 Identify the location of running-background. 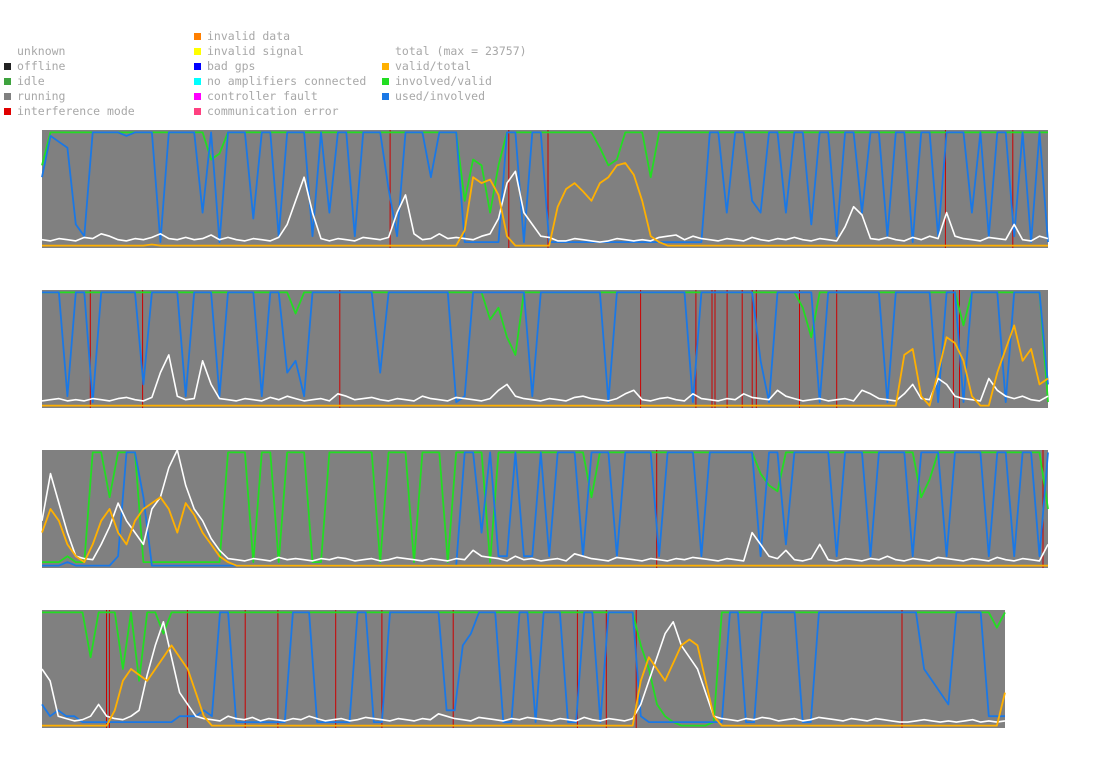
(523, 669).